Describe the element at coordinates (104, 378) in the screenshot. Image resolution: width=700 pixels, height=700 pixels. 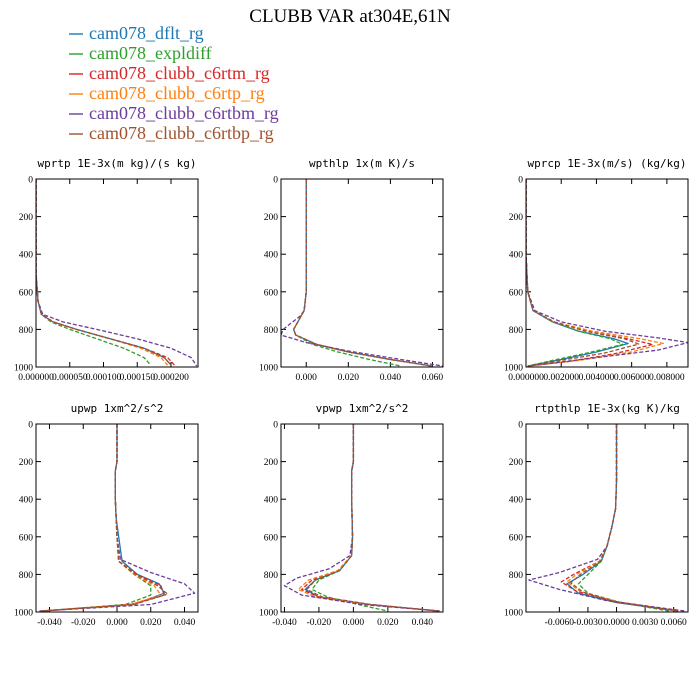
I see `x-tick-label: 0.000100` at that location.